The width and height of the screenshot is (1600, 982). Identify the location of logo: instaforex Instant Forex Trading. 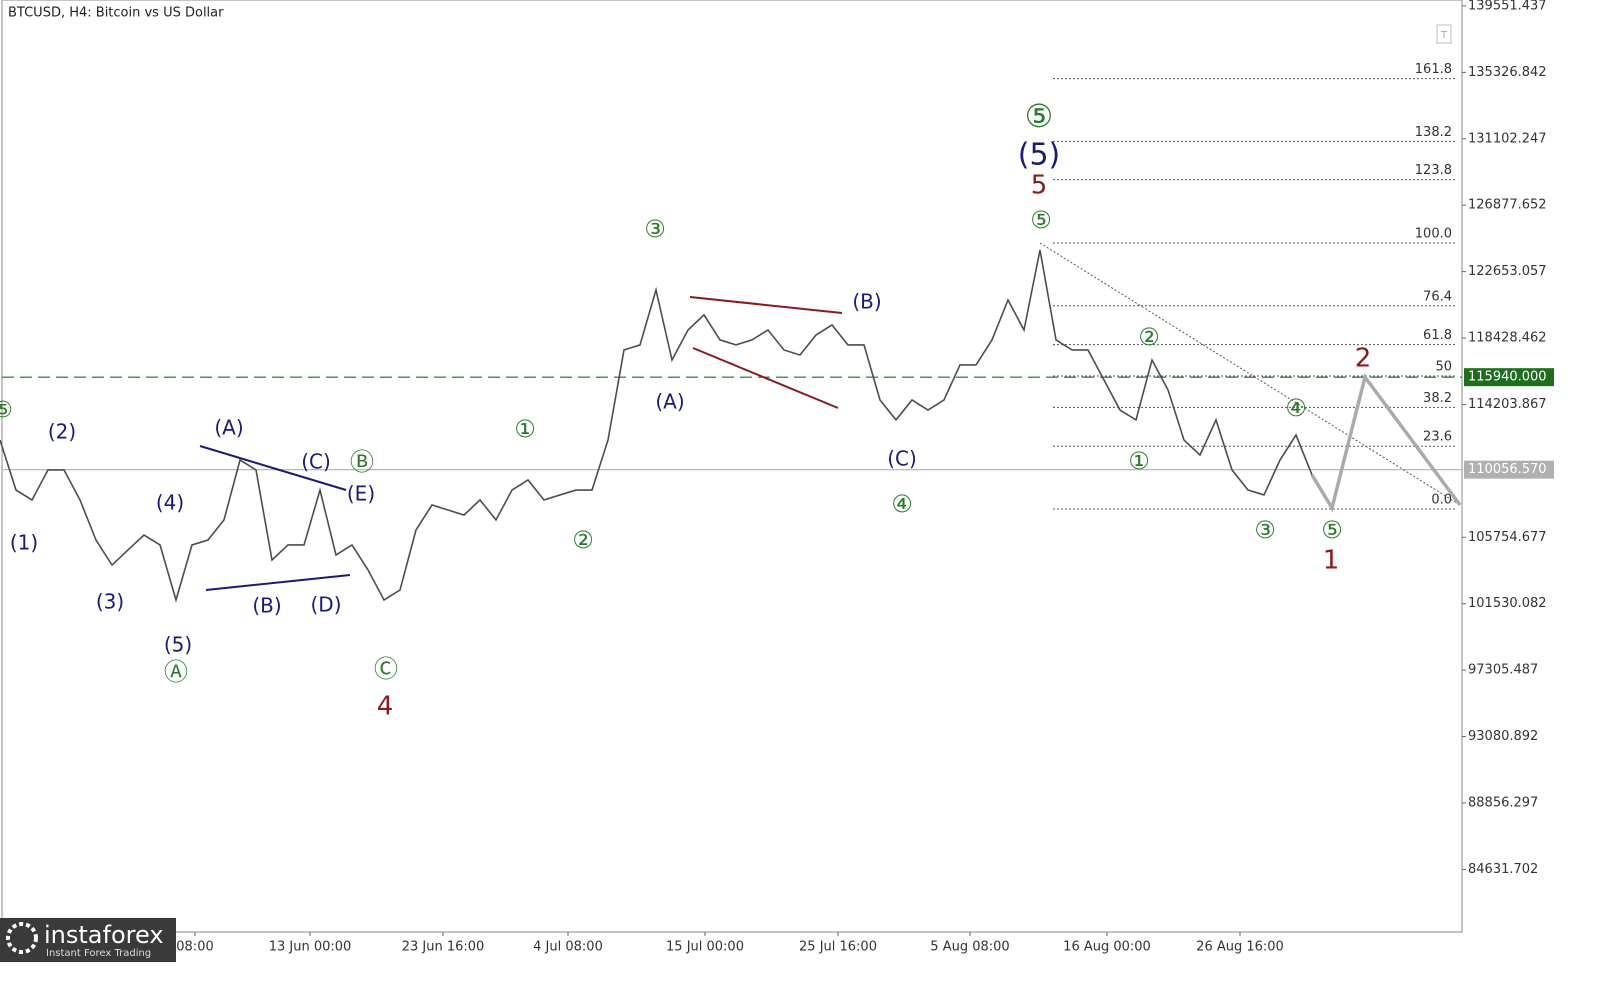
(88, 940).